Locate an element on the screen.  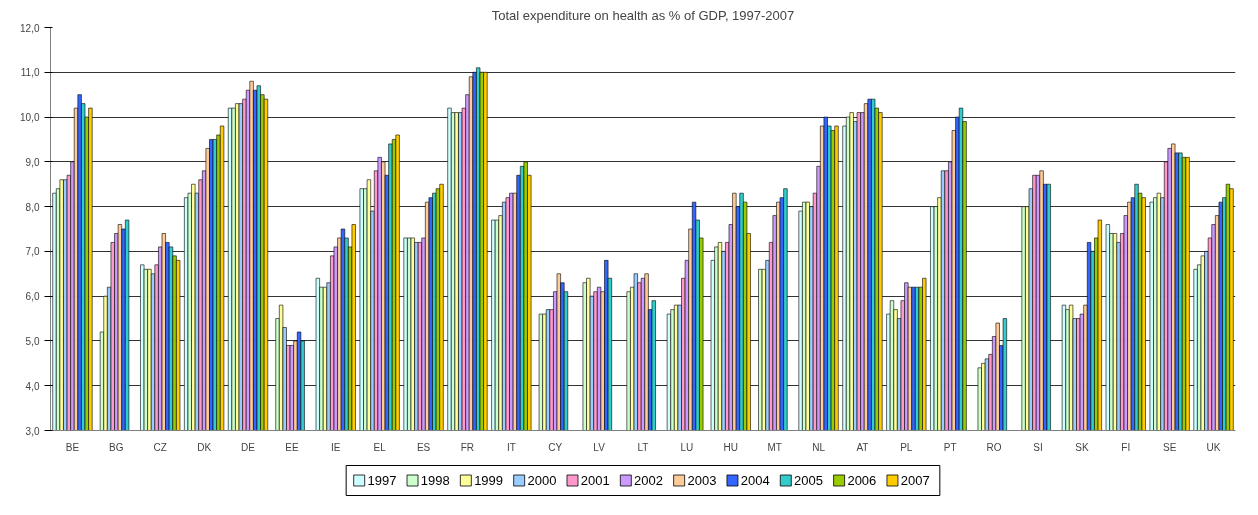
legend-label: 2000 is located at coordinates (542, 480).